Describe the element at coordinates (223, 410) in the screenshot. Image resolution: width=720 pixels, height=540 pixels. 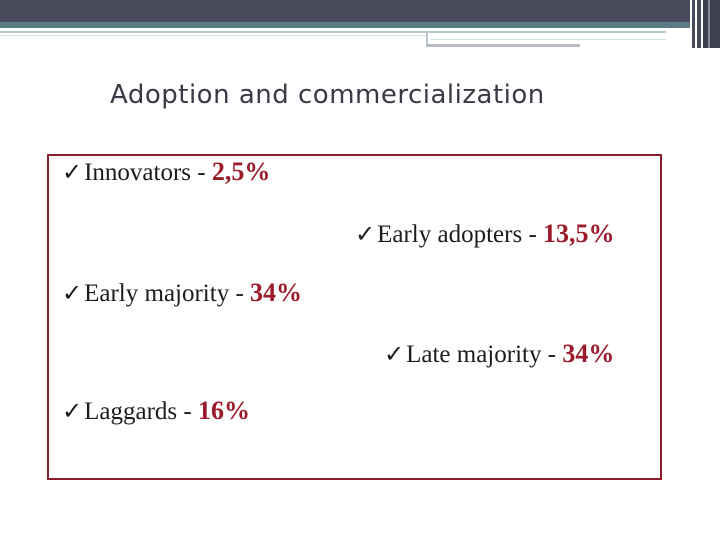
I see `item-percentage: 16%` at that location.